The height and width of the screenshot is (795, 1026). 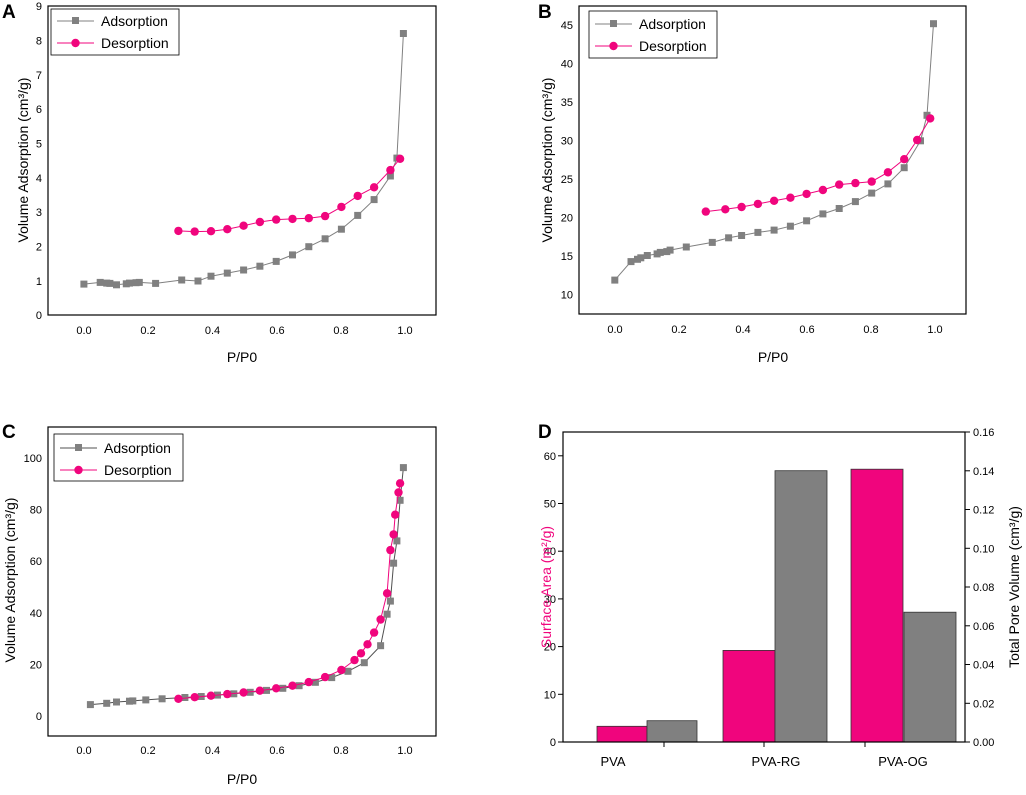 What do you see at coordinates (612, 761) in the screenshot?
I see `category-label: PVA` at bounding box center [612, 761].